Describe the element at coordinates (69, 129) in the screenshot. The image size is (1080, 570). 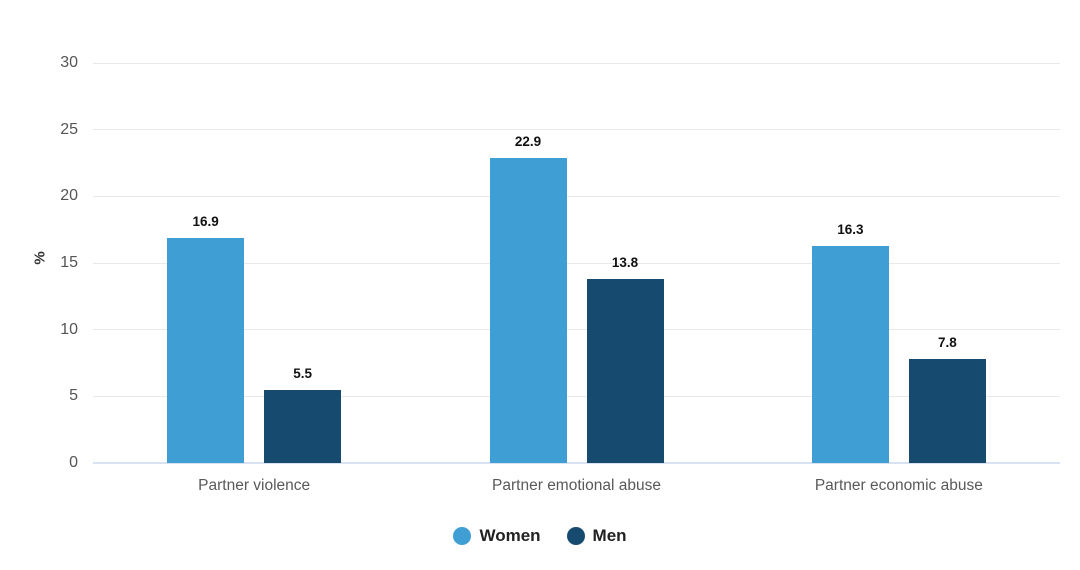
I see `y-tick-label: 25` at that location.